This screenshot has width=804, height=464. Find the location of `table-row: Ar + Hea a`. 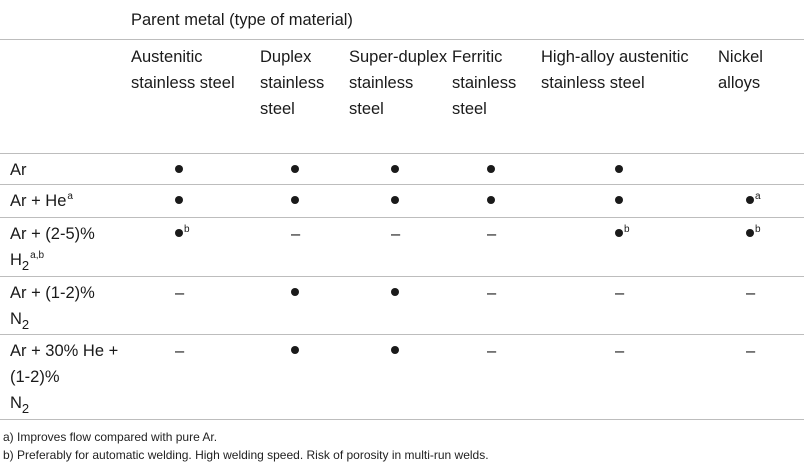

table-row: Ar + Hea a is located at coordinates (402, 200).